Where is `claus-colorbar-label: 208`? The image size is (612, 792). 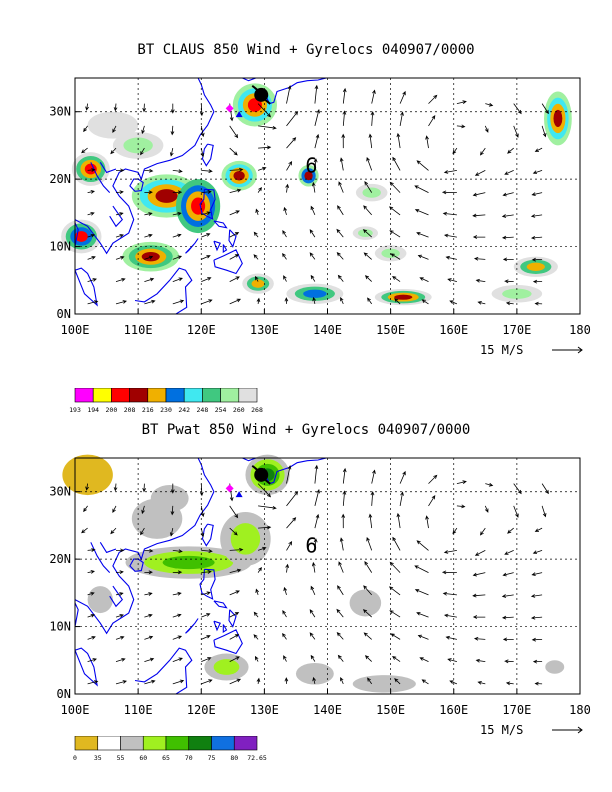
claus-colorbar-label: 208 is located at coordinates (130, 410).